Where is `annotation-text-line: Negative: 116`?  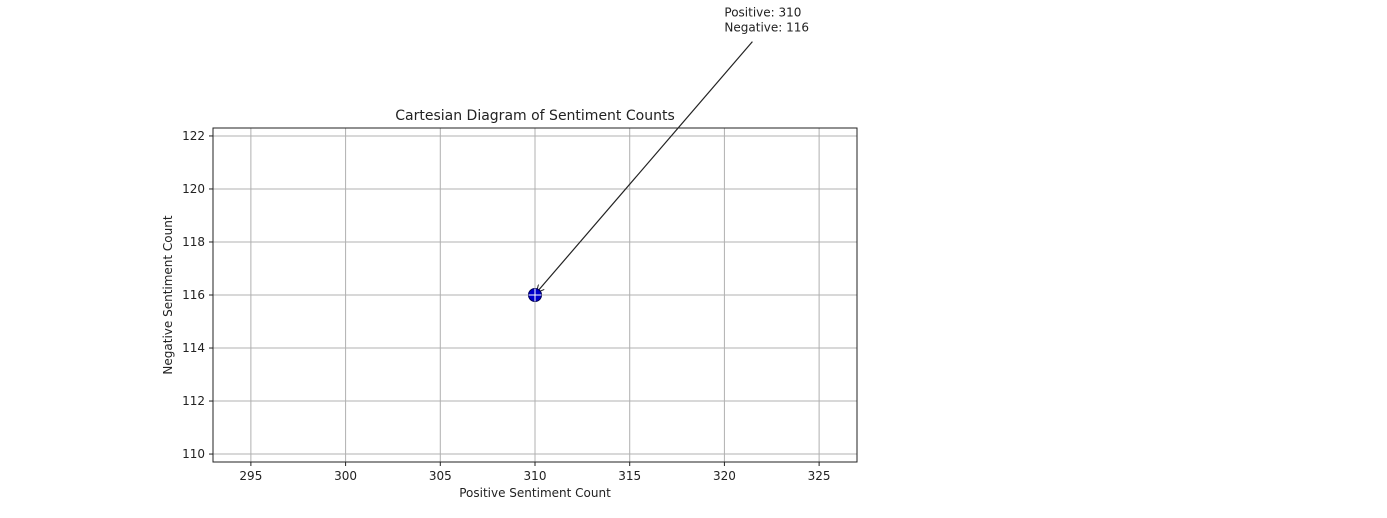
annotation-text-line: Negative: 116 is located at coordinates (766, 28).